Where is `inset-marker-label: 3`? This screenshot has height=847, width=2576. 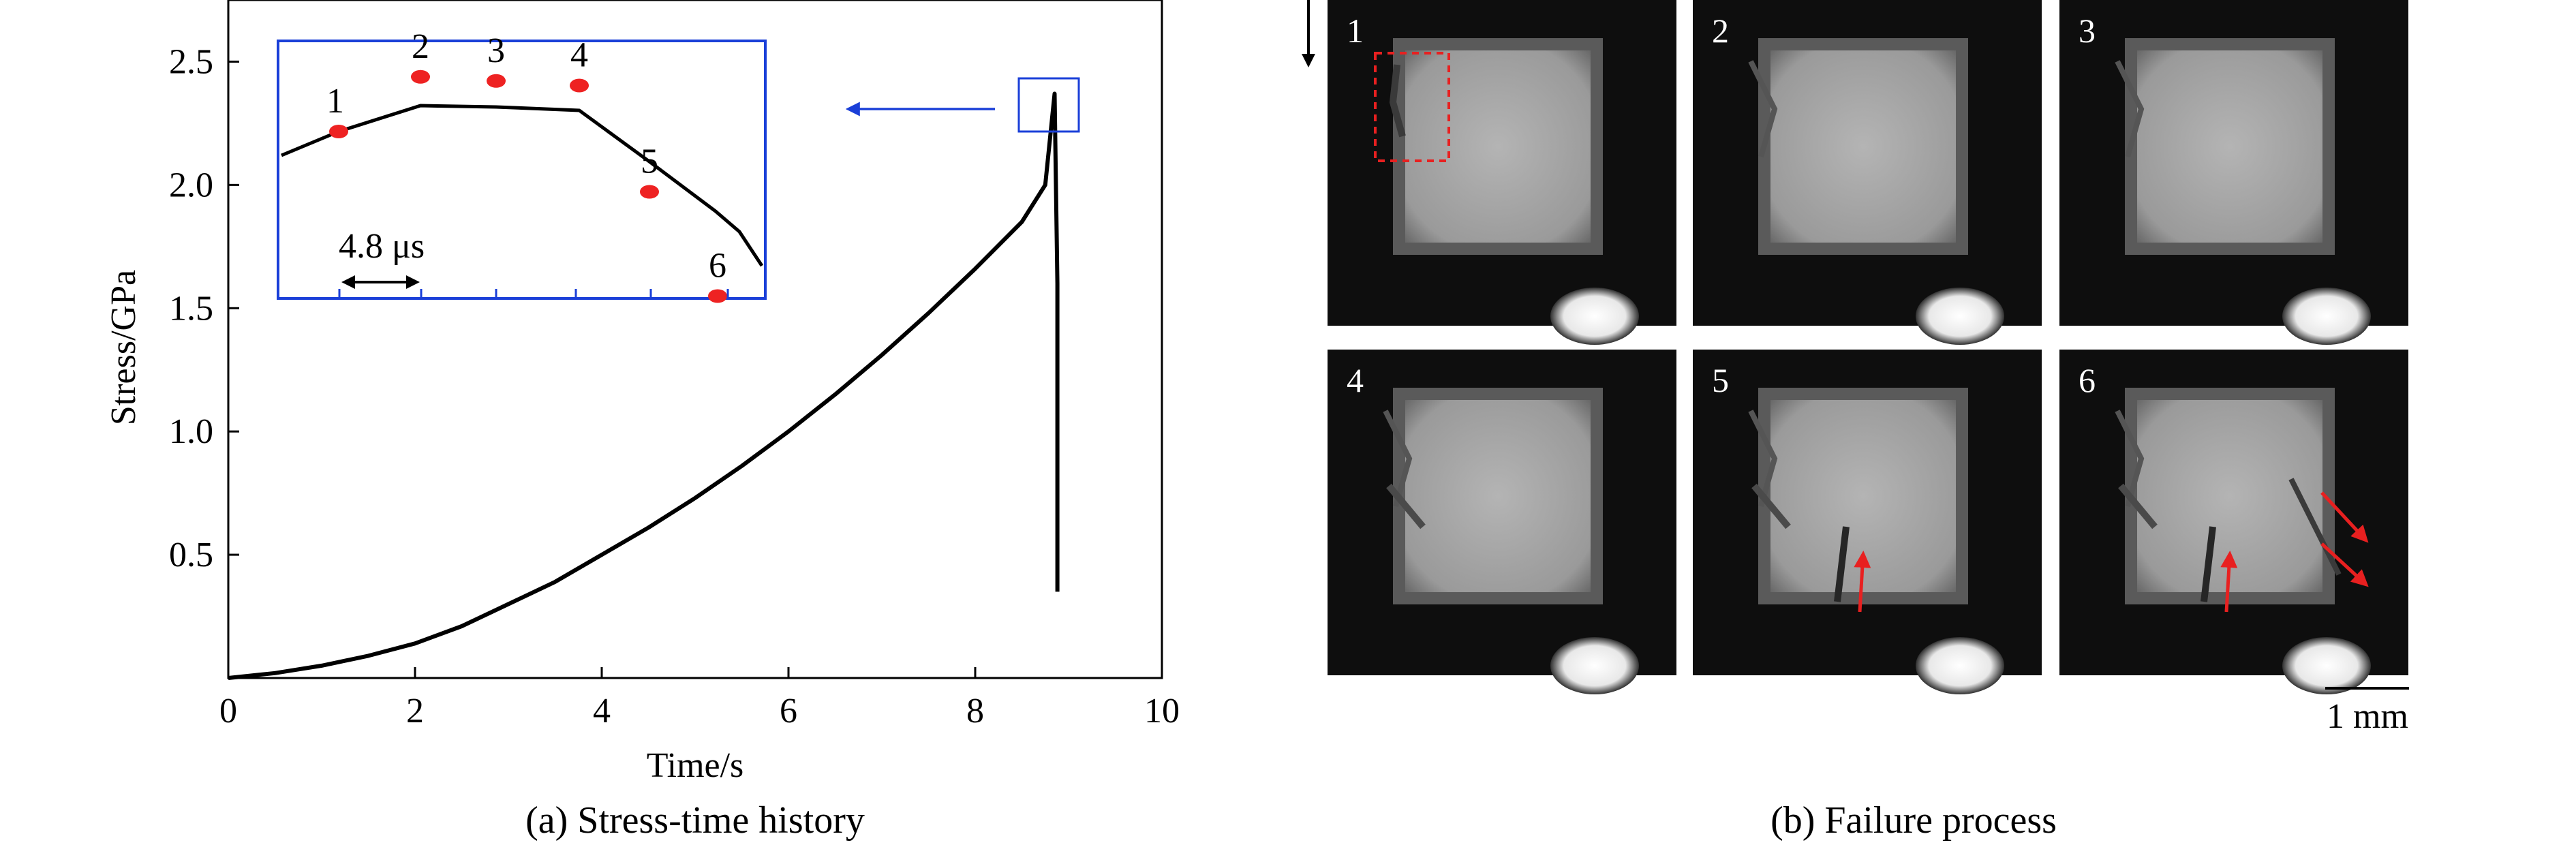 inset-marker-label: 3 is located at coordinates (496, 50).